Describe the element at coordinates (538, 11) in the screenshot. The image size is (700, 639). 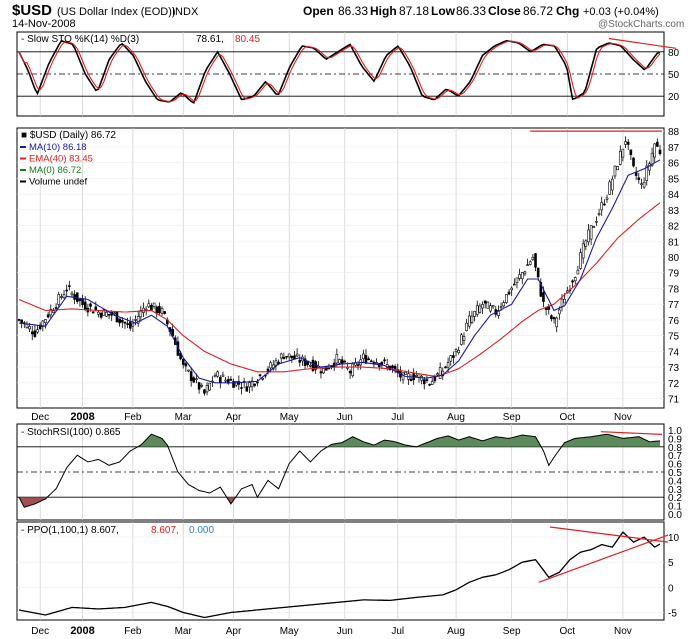
I see `close-value: 86.72` at that location.